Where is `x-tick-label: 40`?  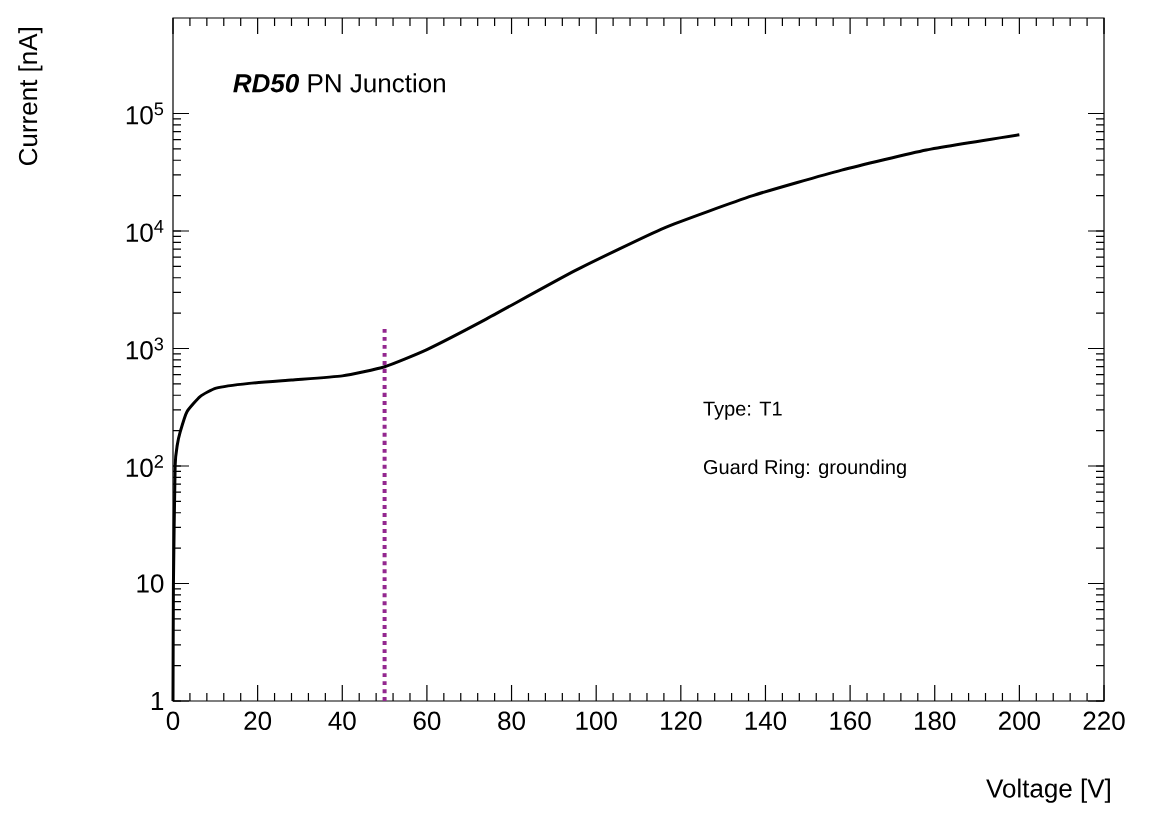 x-tick-label: 40 is located at coordinates (342, 720).